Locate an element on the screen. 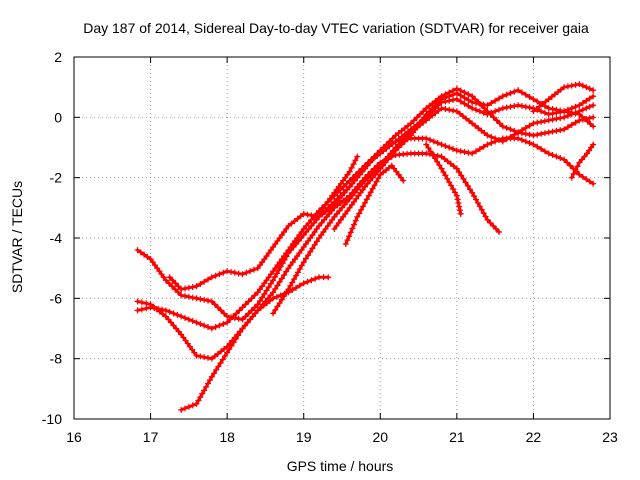 The image size is (640, 480). x-tick-label: 16 is located at coordinates (74, 437).